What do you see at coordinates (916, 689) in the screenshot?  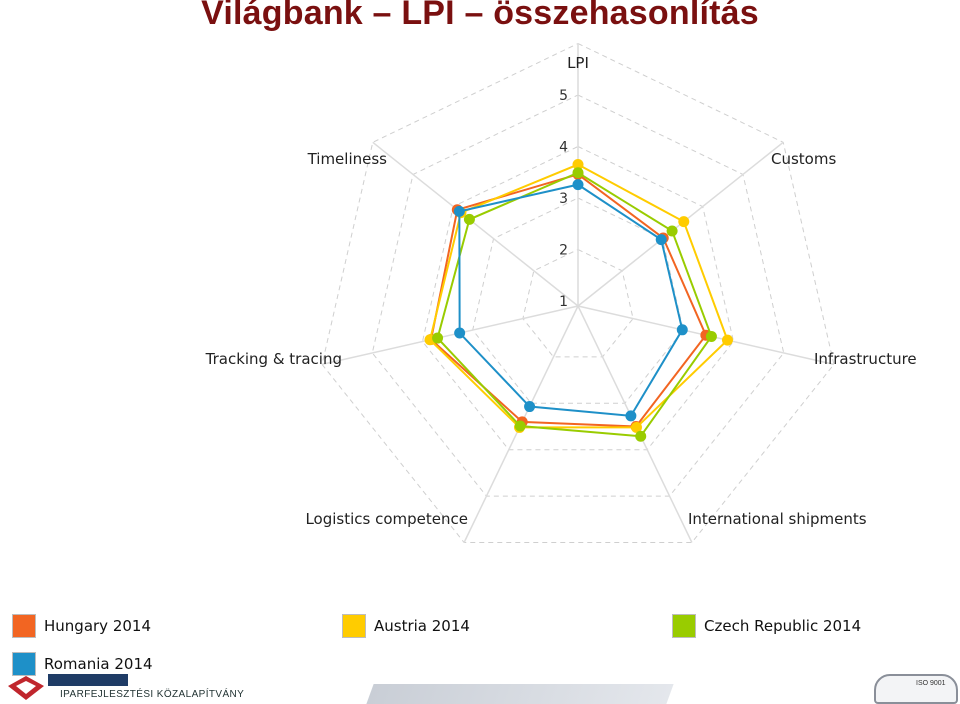 I see `iso-badge-icon` at bounding box center [916, 689].